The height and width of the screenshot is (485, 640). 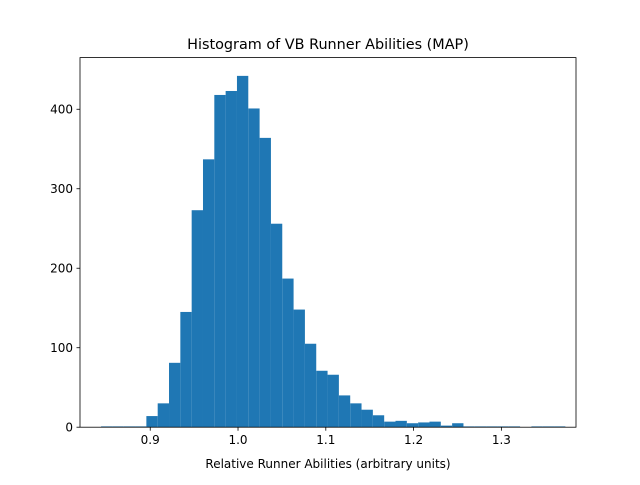 I want to click on y-tick-label: 400, so click(x=61, y=110).